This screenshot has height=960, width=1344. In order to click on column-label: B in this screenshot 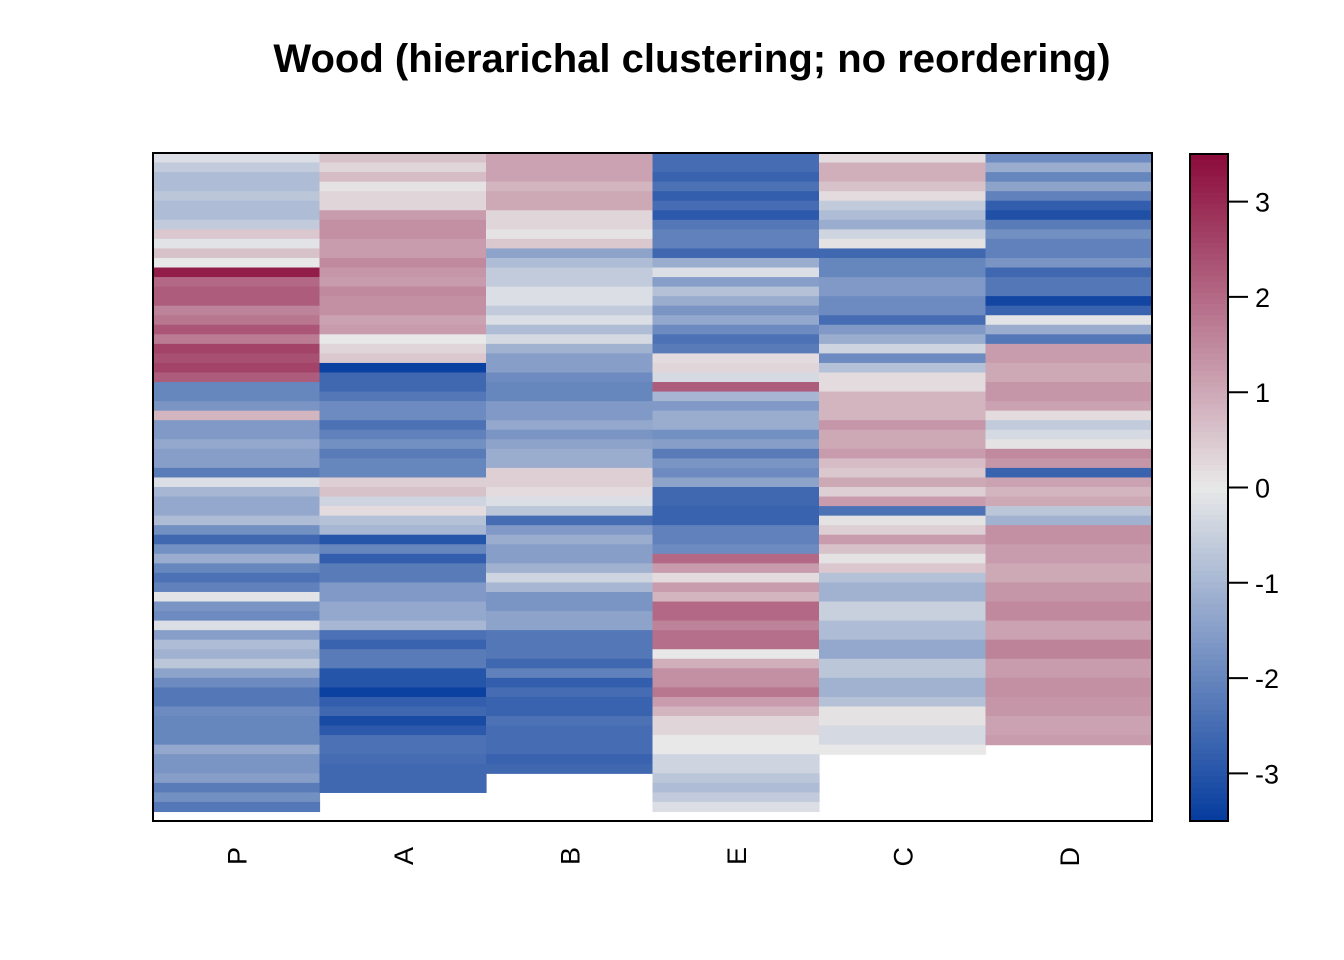, I will do `click(570, 856)`.